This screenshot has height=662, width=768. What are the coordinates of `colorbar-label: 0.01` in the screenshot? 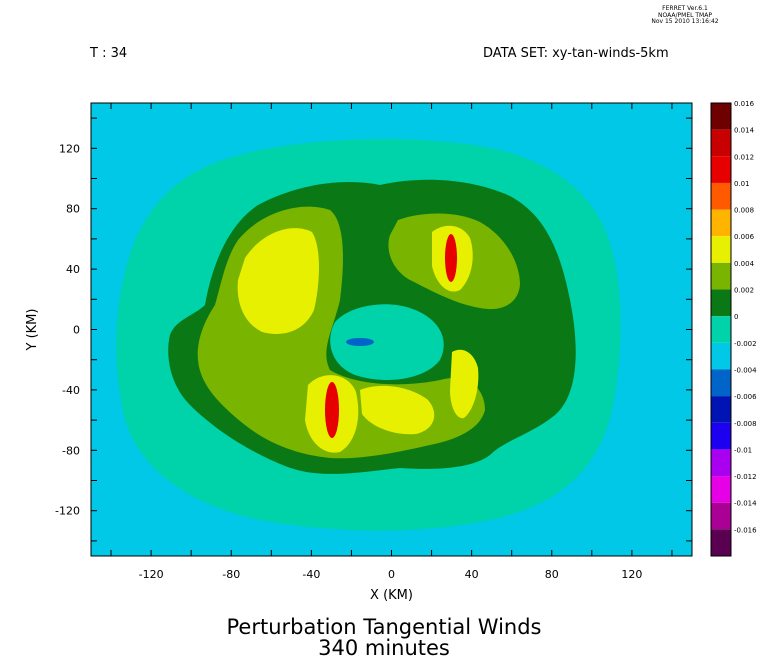 It's located at (742, 184).